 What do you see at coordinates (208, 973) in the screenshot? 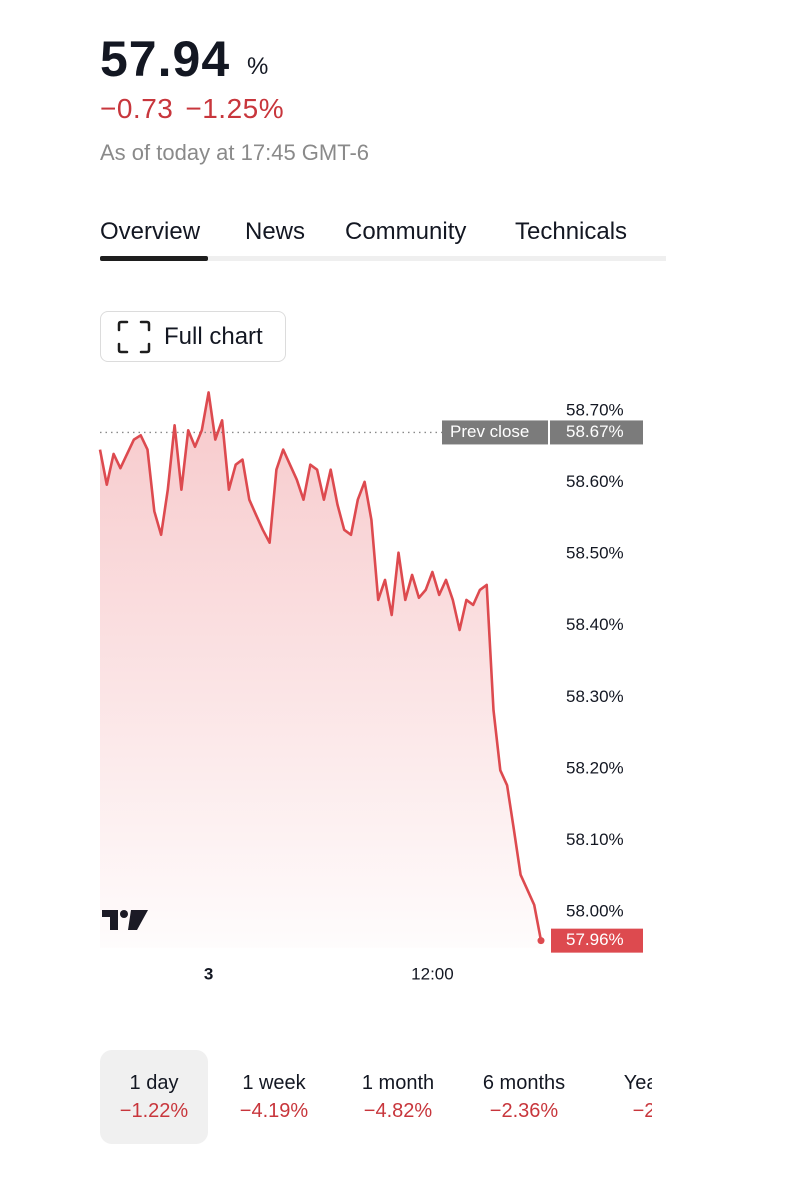
I see `x-tick-label: 3` at bounding box center [208, 973].